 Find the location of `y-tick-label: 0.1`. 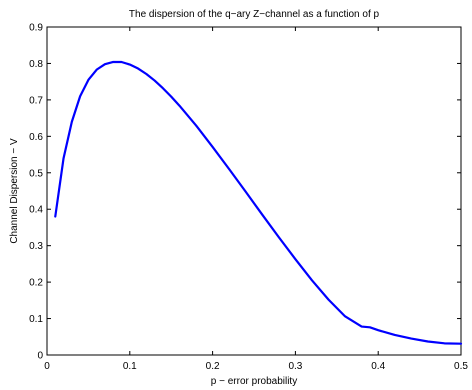

y-tick-label: 0.1 is located at coordinates (36, 319).